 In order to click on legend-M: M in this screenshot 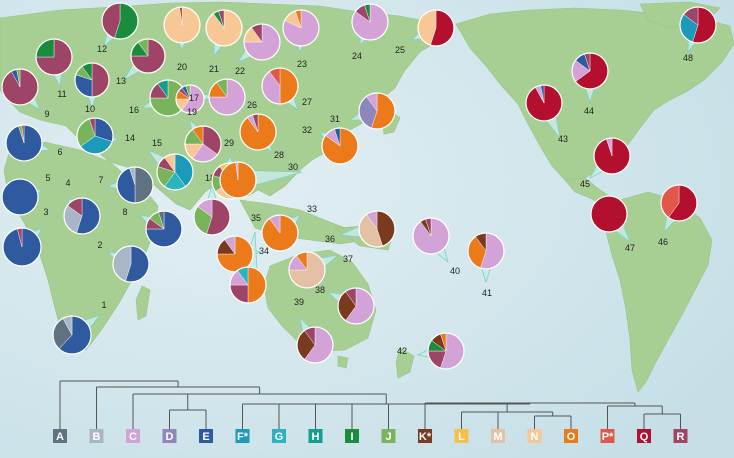, I will do `click(498, 436)`.